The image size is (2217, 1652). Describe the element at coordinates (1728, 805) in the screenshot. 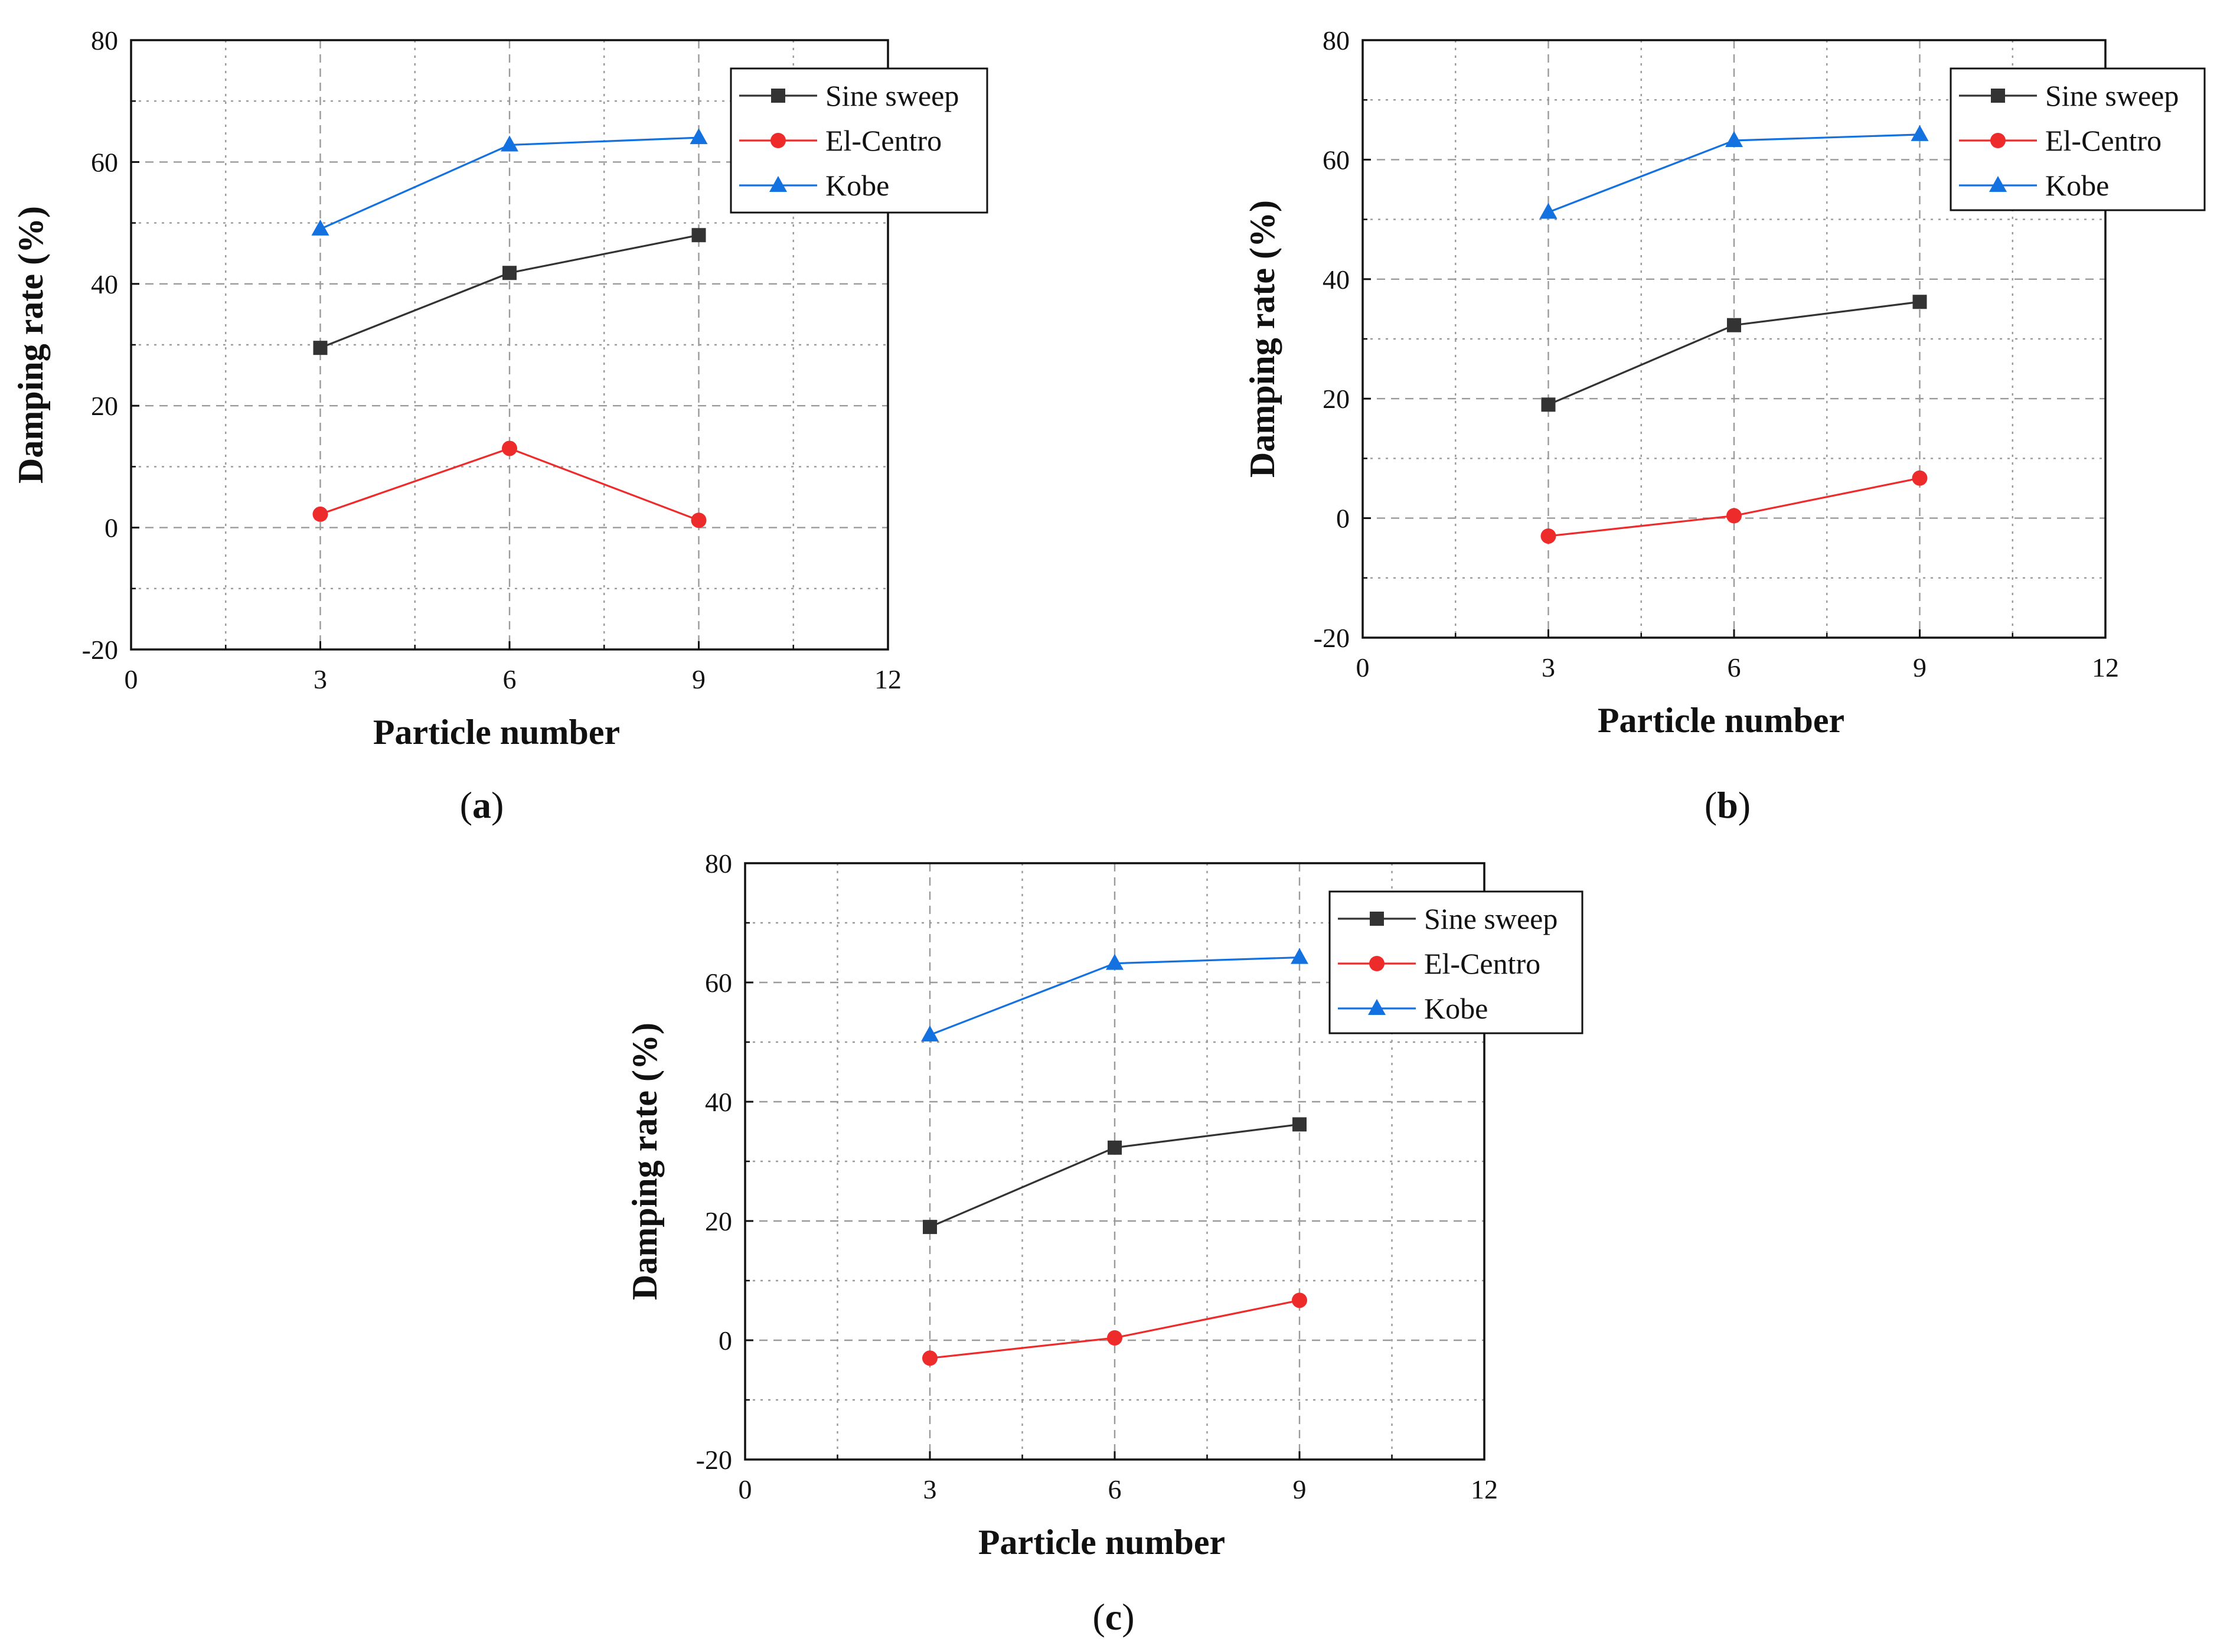

I see `panel-label: (b)` at that location.